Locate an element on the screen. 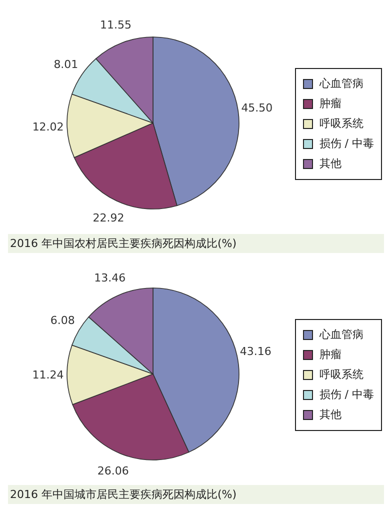 The width and height of the screenshot is (392, 511). data-label: 13.46 is located at coordinates (110, 278).